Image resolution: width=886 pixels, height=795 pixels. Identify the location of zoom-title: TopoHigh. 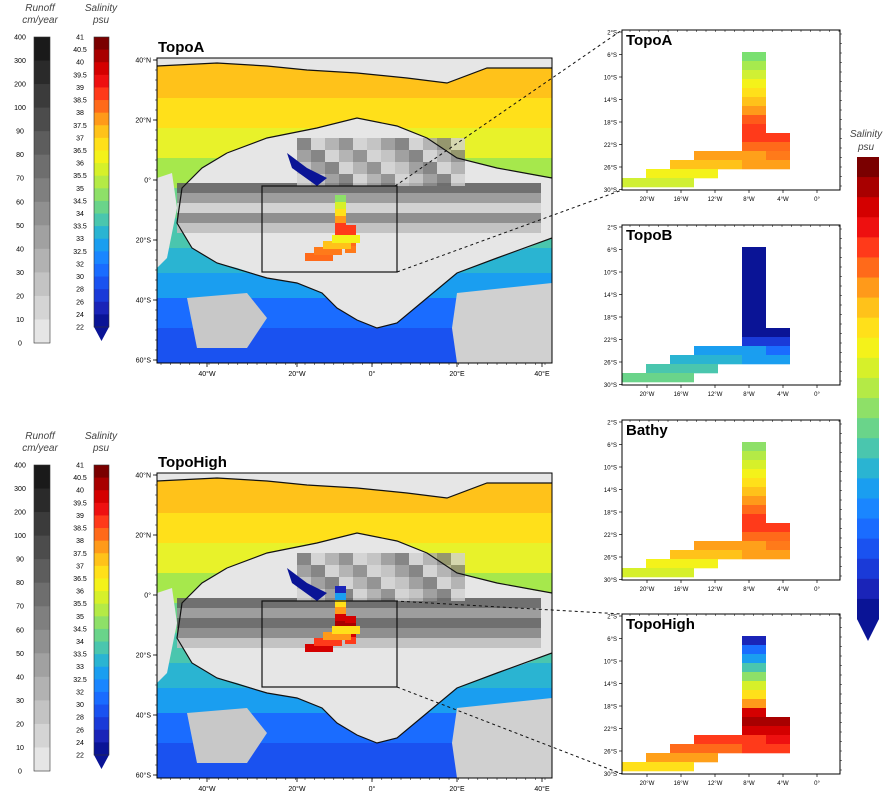
(660, 624).